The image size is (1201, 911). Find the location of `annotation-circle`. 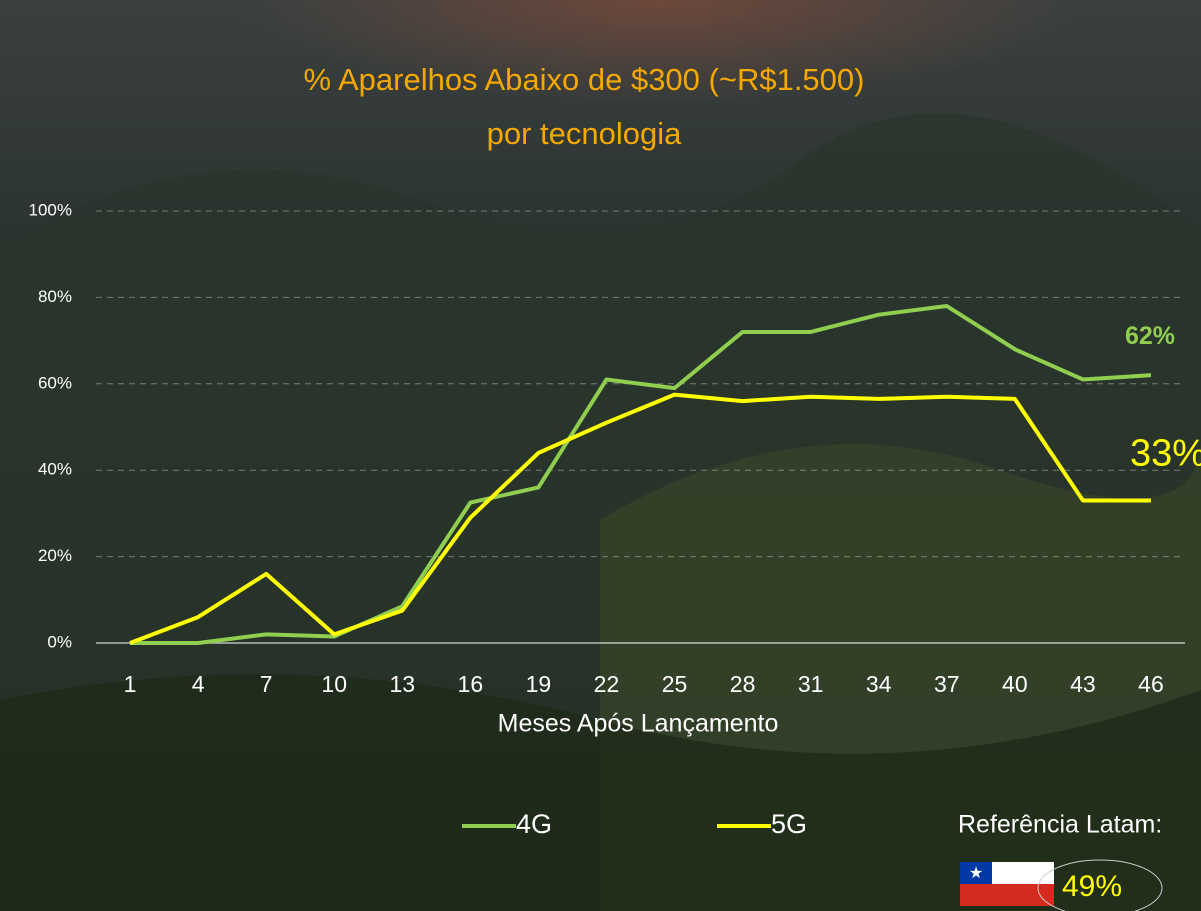

annotation-circle is located at coordinates (1100, 885).